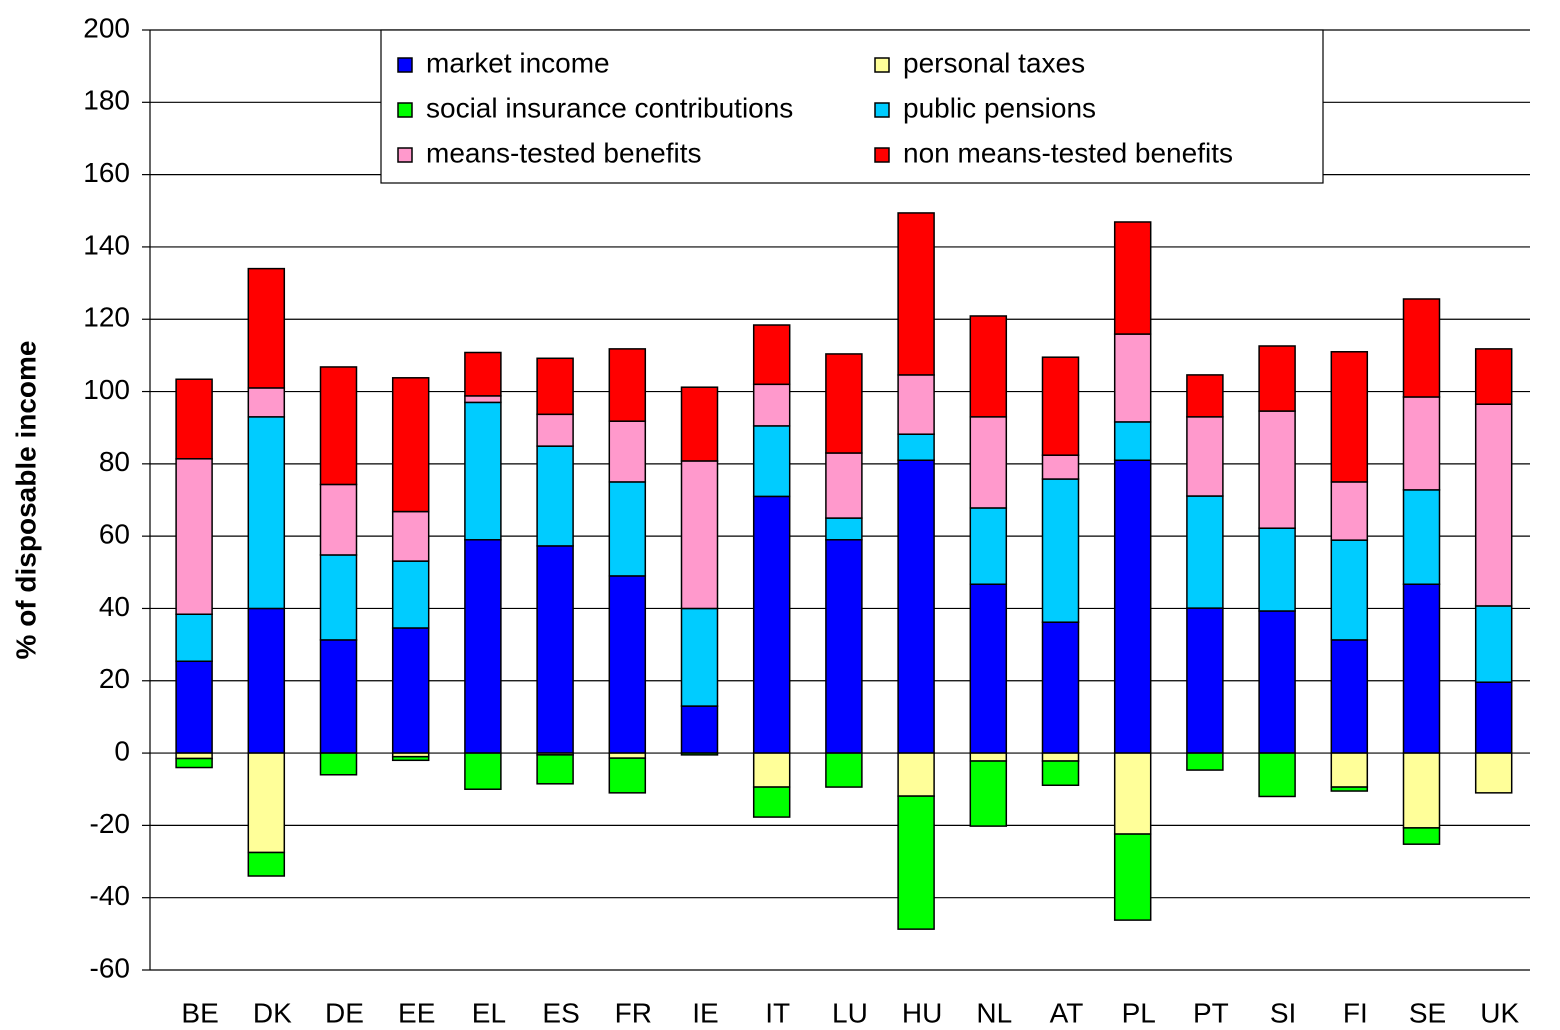  What do you see at coordinates (777, 1012) in the screenshot?
I see `x-tick-label: IT` at bounding box center [777, 1012].